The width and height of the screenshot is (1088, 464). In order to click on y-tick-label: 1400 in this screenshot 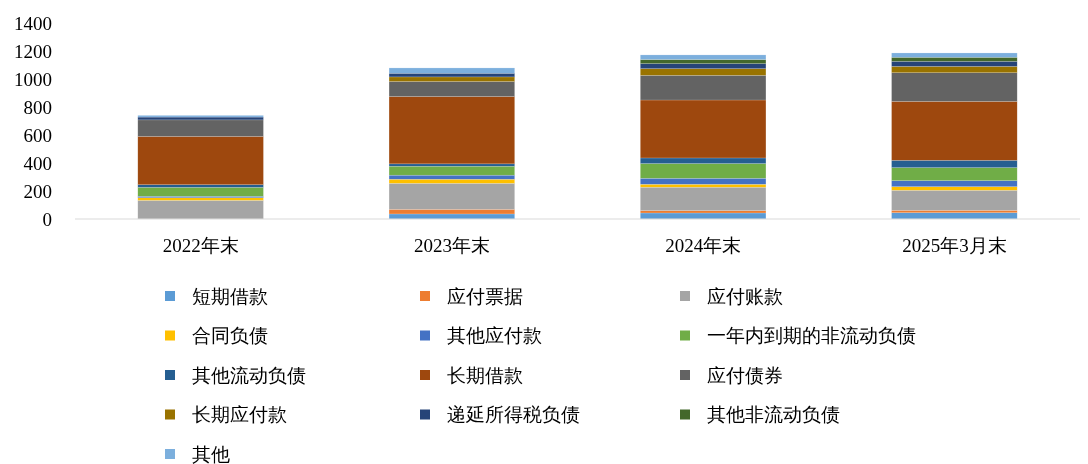, I will do `click(33, 23)`.